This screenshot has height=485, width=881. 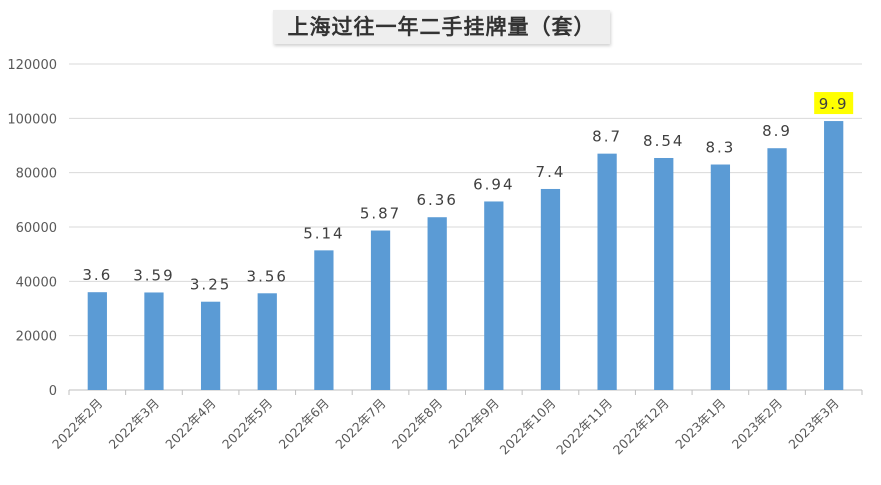 What do you see at coordinates (267, 276) in the screenshot?
I see `data-label: 3.56` at bounding box center [267, 276].